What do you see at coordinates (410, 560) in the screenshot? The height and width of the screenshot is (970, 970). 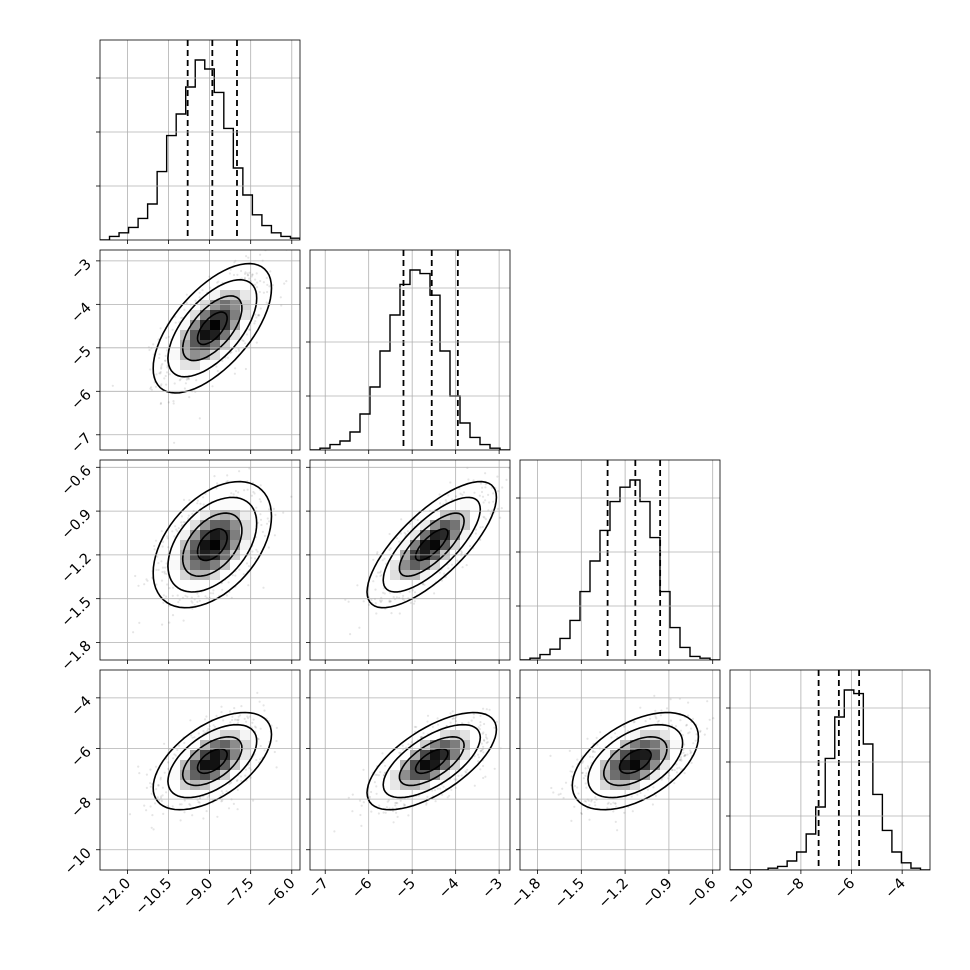 I see `panel-frame` at bounding box center [410, 560].